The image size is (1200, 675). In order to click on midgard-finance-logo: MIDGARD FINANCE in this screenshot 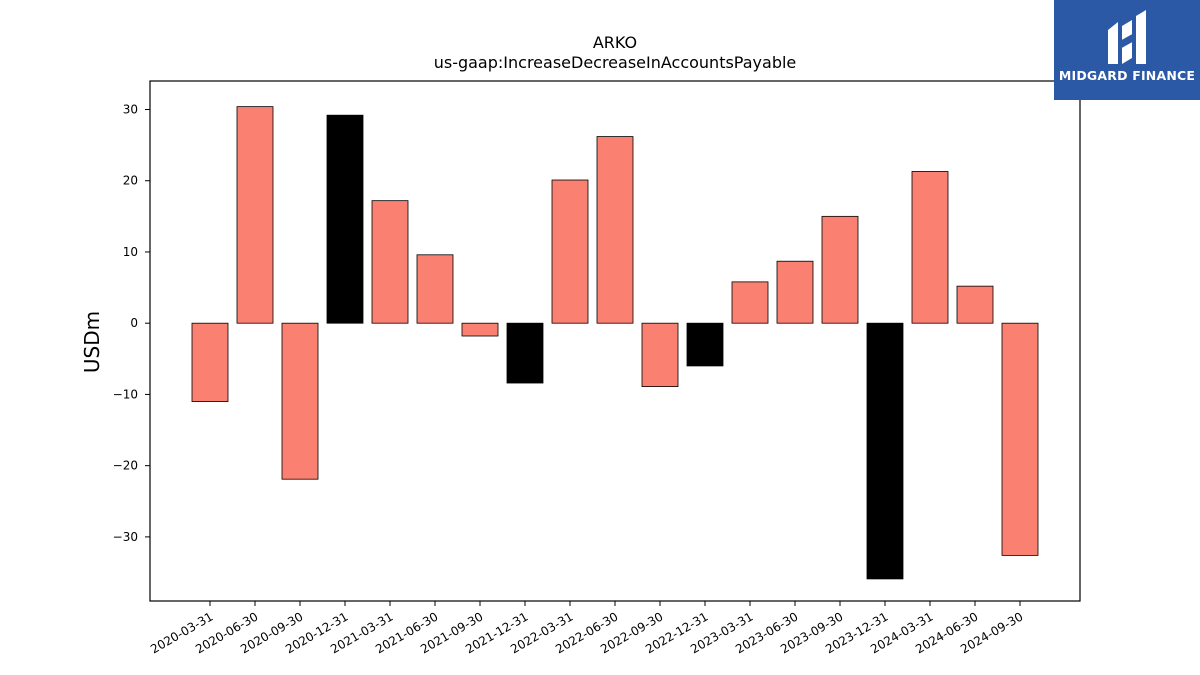, I will do `click(1127, 50)`.